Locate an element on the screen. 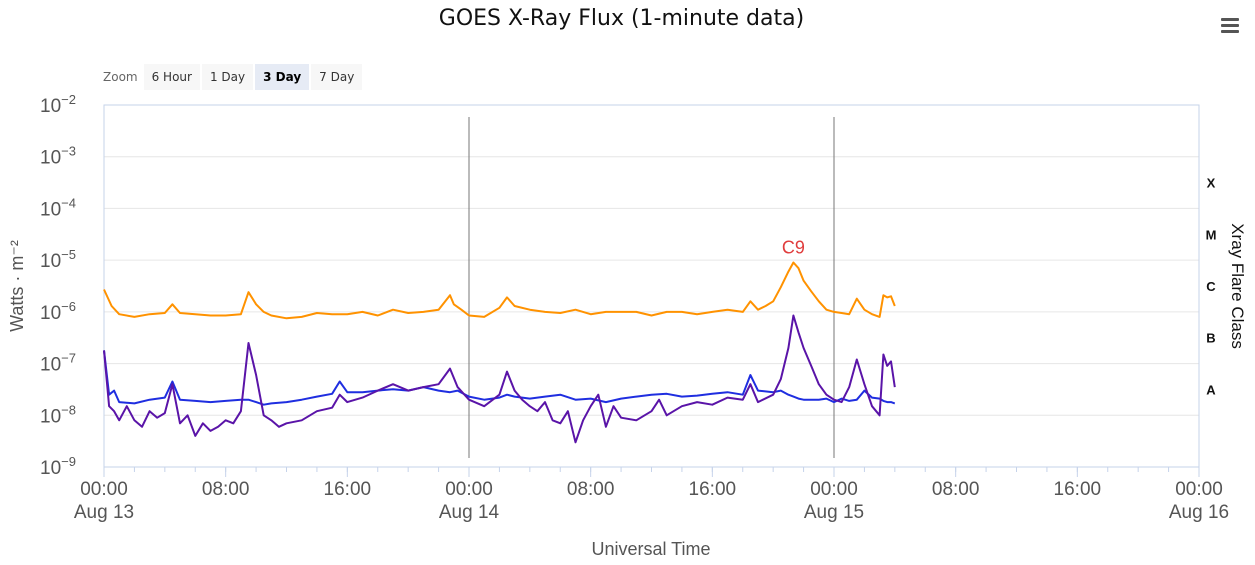 The width and height of the screenshot is (1255, 565). flare-annotation-label: C9 is located at coordinates (793, 248).